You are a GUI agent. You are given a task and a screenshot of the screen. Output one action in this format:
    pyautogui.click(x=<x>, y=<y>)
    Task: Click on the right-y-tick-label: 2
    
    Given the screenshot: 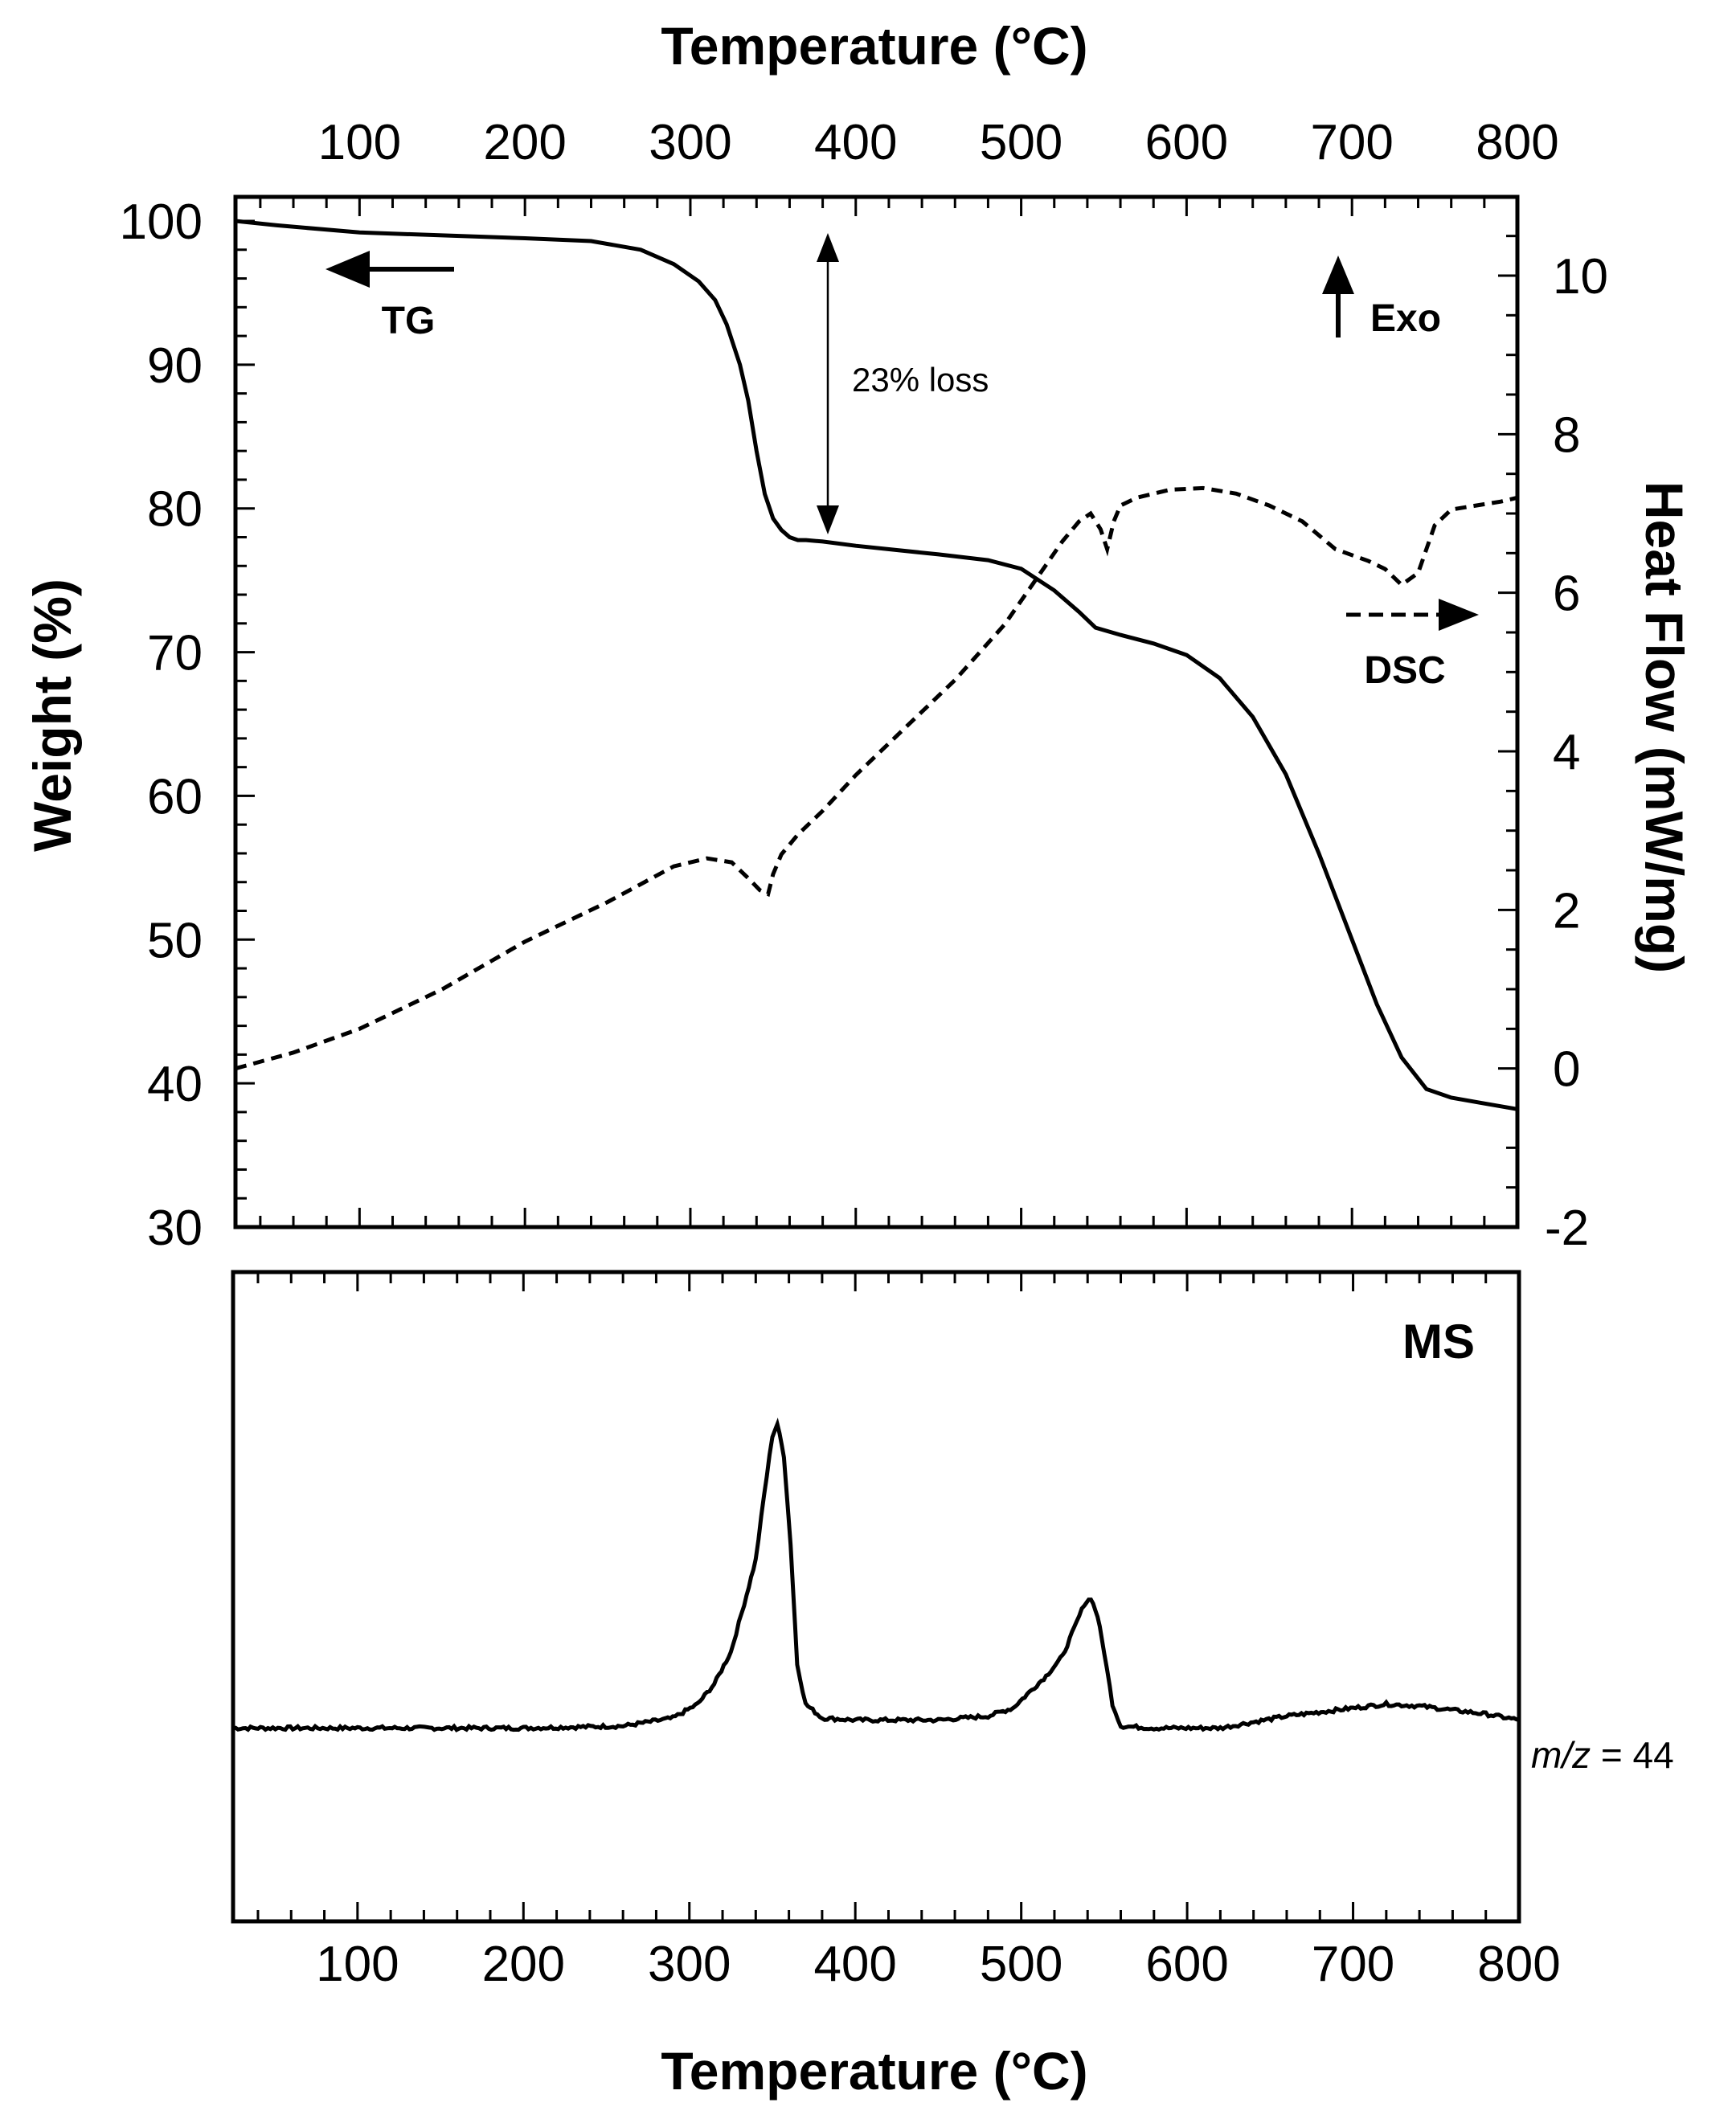 What is the action you would take?
    pyautogui.click(x=1566, y=911)
    